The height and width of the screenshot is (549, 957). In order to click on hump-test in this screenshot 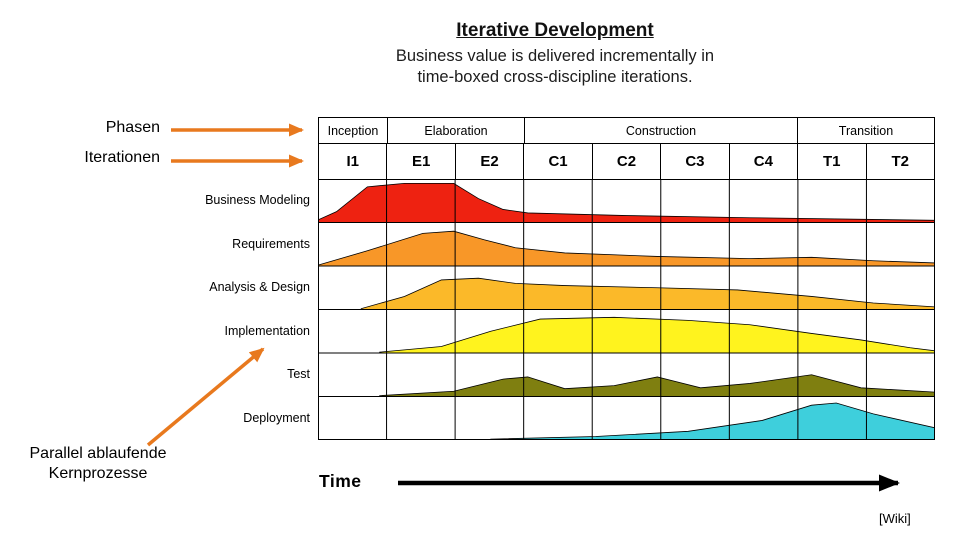, I will do `click(657, 385)`.